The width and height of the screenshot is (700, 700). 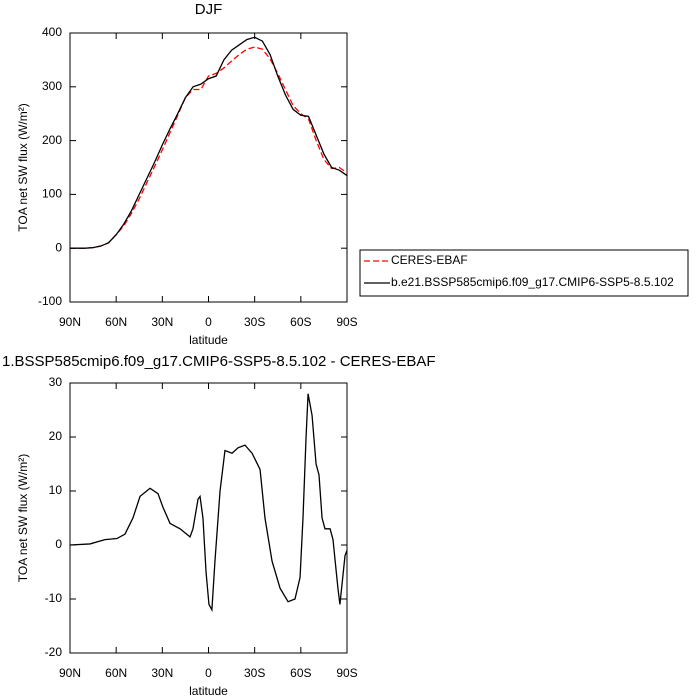 I want to click on y-tick-label: 20, so click(x=56, y=436).